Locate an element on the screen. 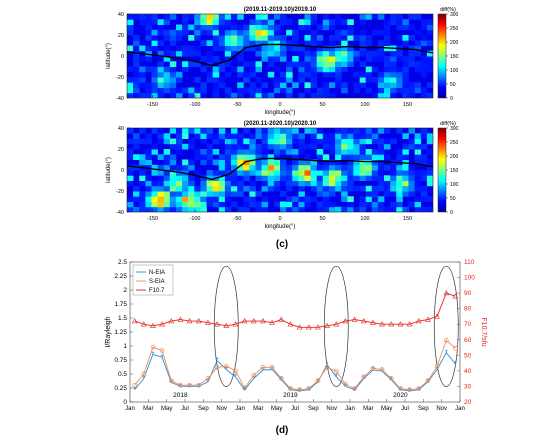  series-line-s-eia is located at coordinates (295, 365).